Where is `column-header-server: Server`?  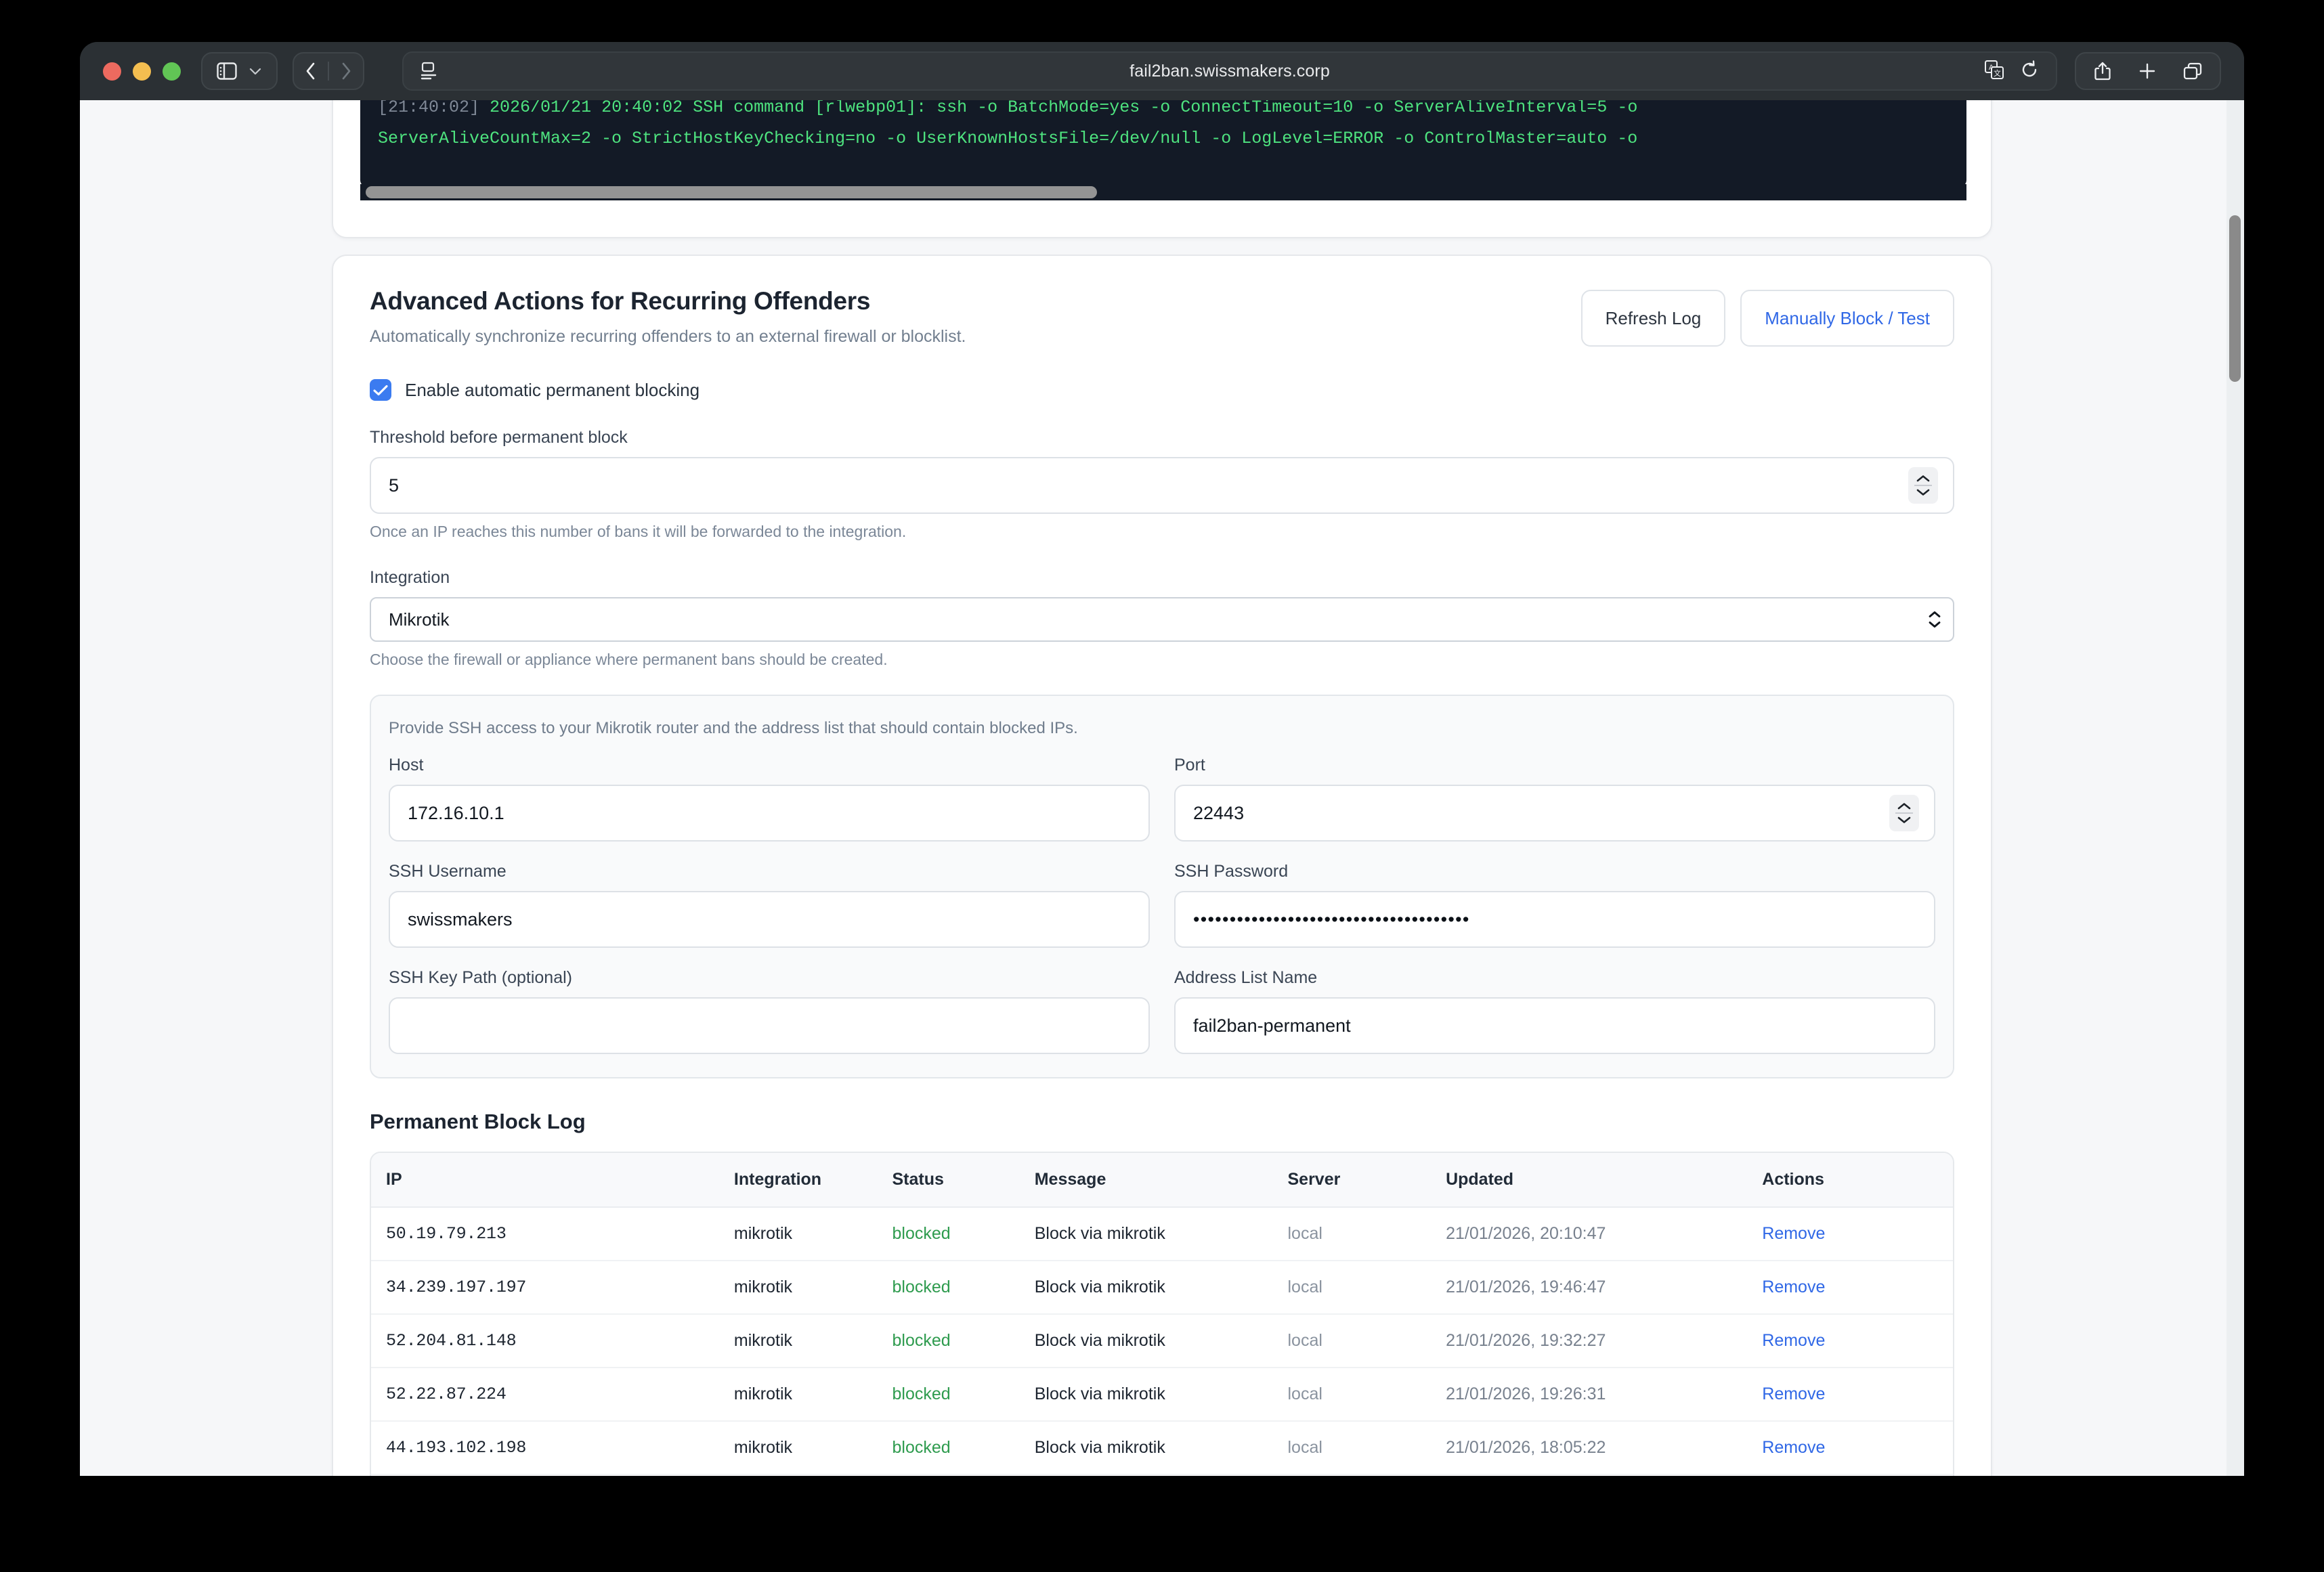 column-header-server: Server is located at coordinates (1352, 1181).